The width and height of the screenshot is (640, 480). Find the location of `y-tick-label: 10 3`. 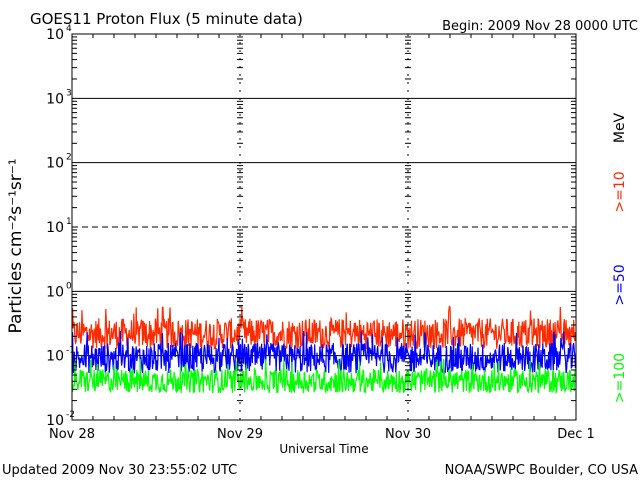

y-tick-label: 10 3 is located at coordinates (59, 97).